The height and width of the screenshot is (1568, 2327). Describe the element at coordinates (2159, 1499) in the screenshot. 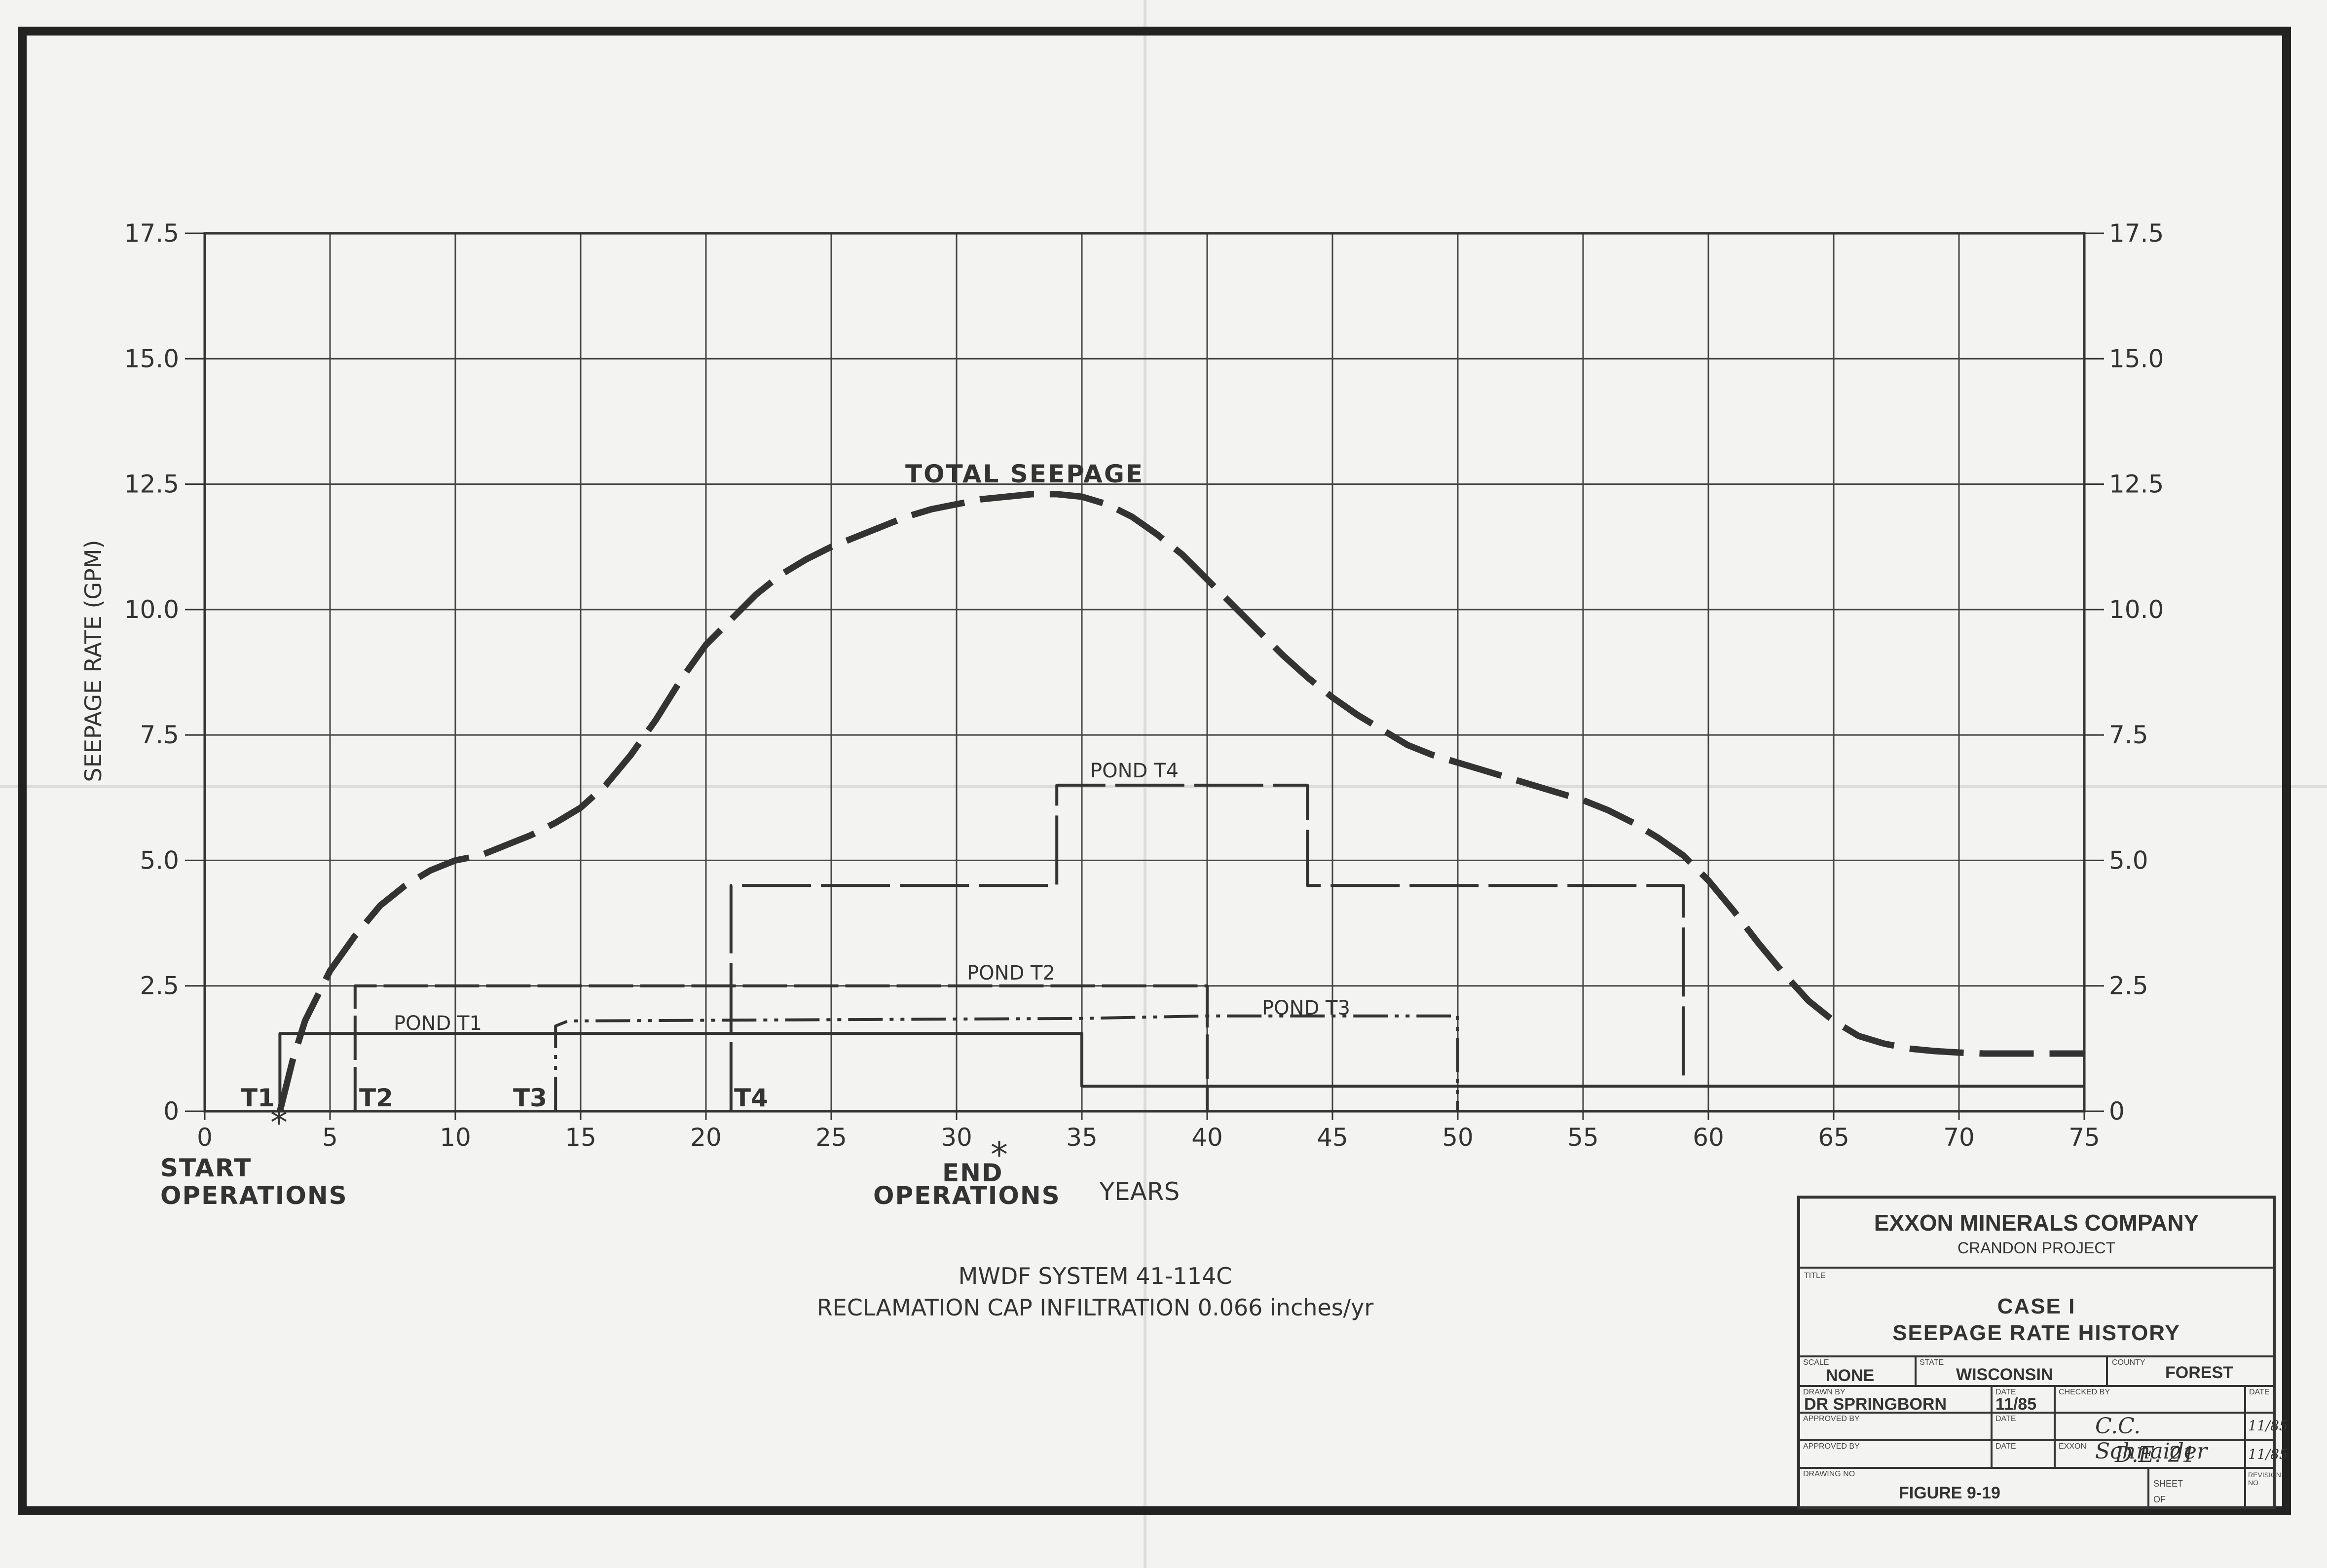

I see `of-field-label: OF` at that location.